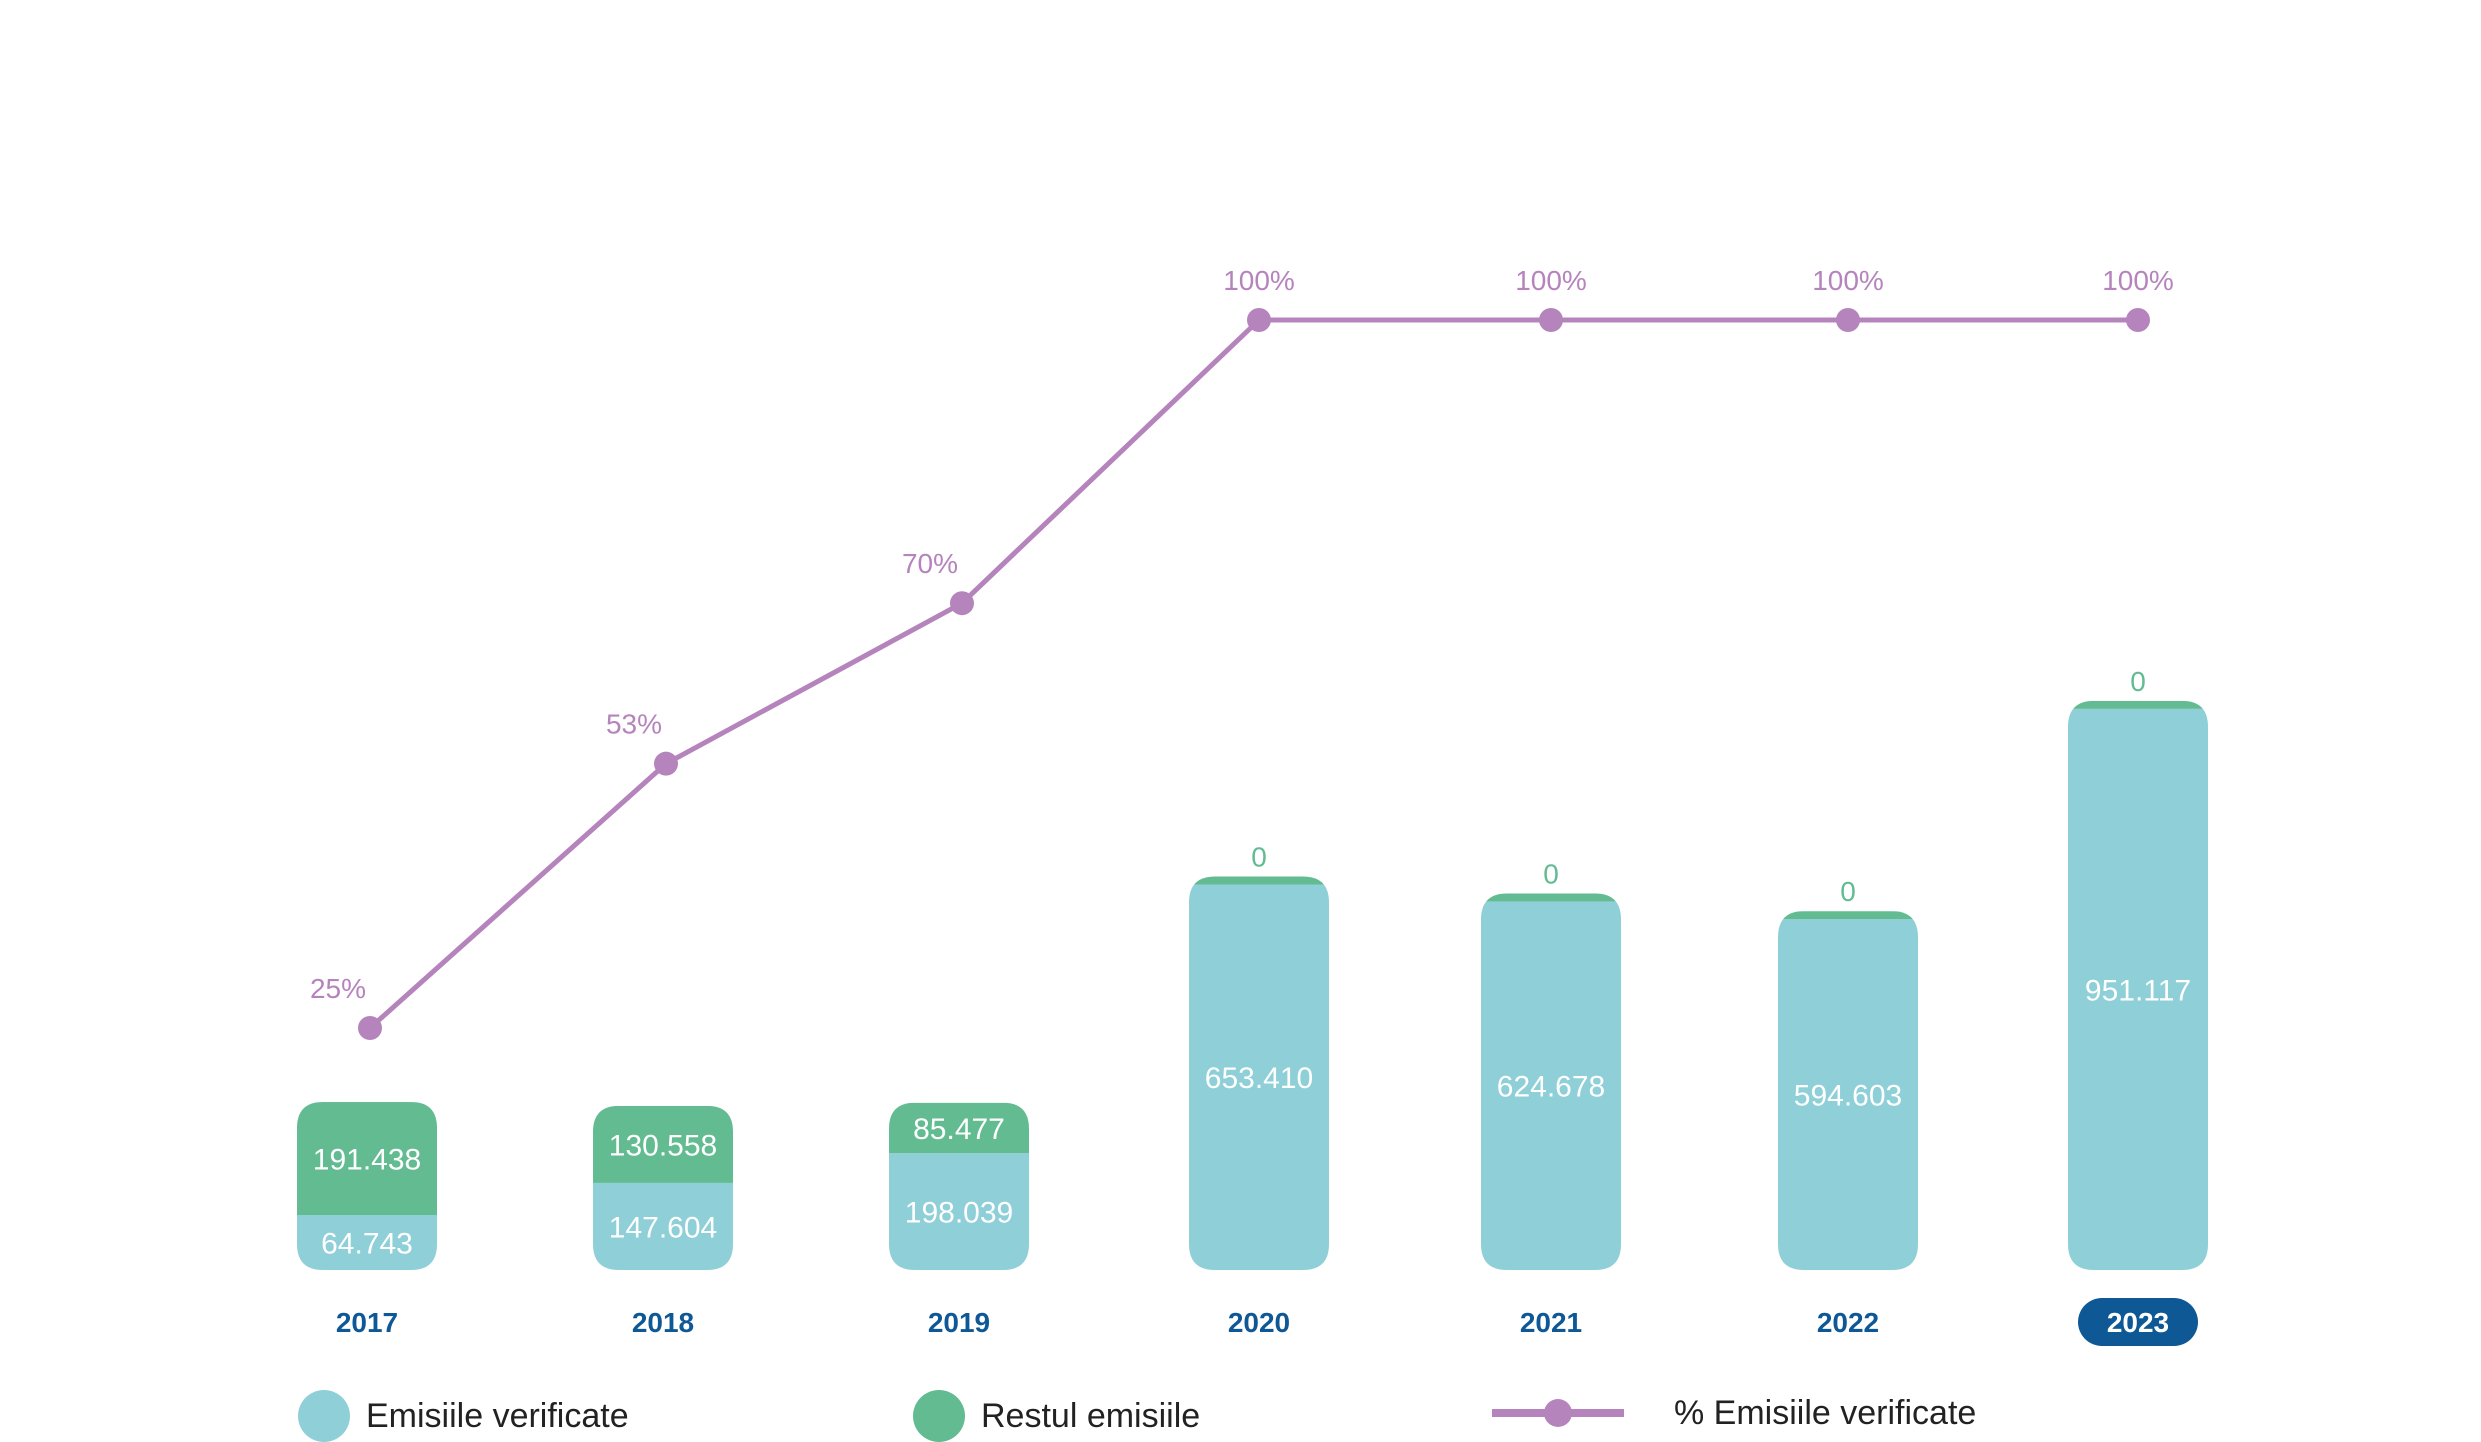 This screenshot has width=2481, height=1442. I want to click on bar-rest-2017, so click(367, 1158).